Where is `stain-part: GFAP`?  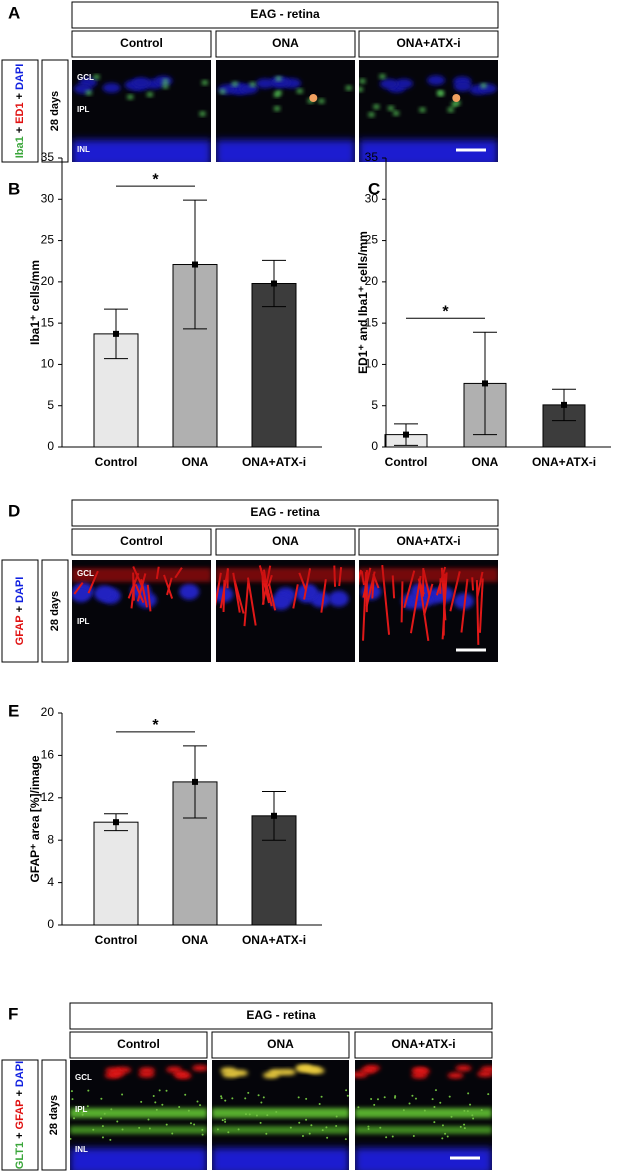 stain-part: GFAP is located at coordinates (20, 630).